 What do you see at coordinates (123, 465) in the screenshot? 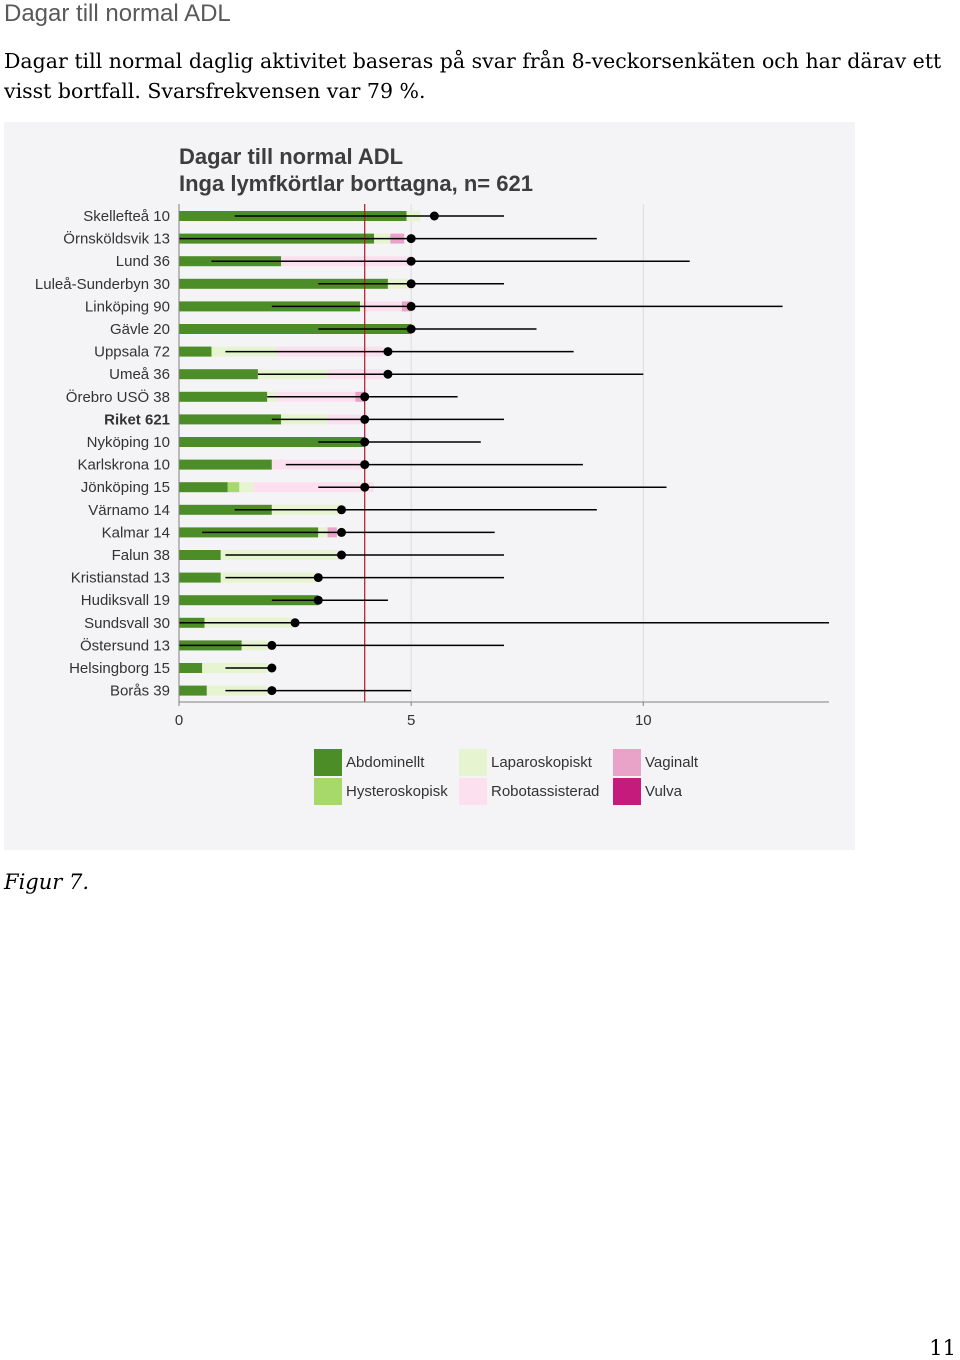
I see `category-label: Karlskrona 10` at bounding box center [123, 465].